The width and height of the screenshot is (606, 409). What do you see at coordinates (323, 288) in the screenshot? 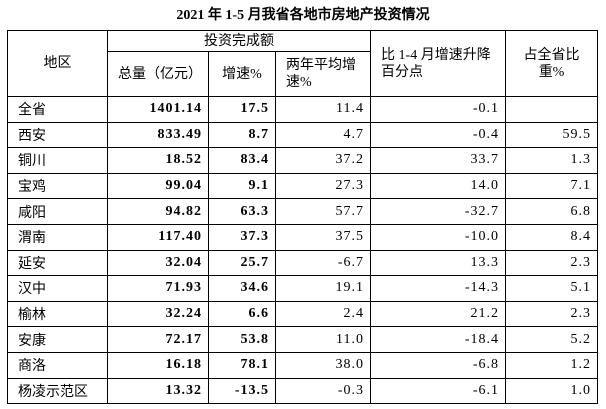
I see `value-cell: 19.1` at bounding box center [323, 288].